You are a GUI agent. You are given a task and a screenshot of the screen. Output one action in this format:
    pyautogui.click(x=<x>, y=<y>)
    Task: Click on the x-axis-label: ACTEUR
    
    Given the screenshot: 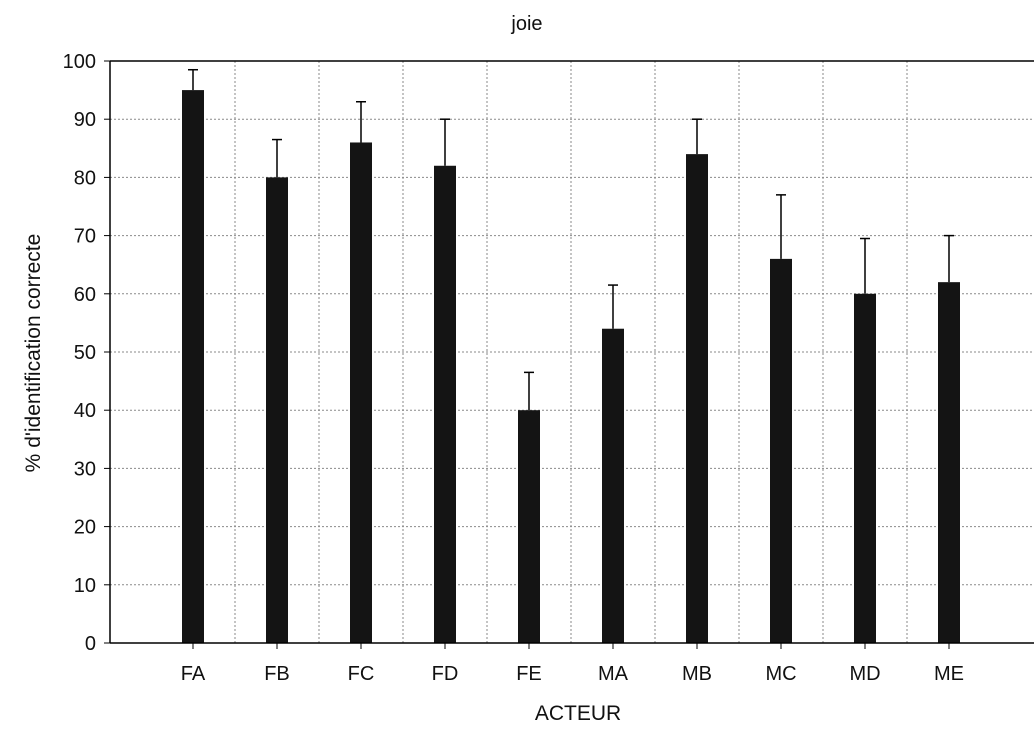 What is the action you would take?
    pyautogui.click(x=578, y=713)
    